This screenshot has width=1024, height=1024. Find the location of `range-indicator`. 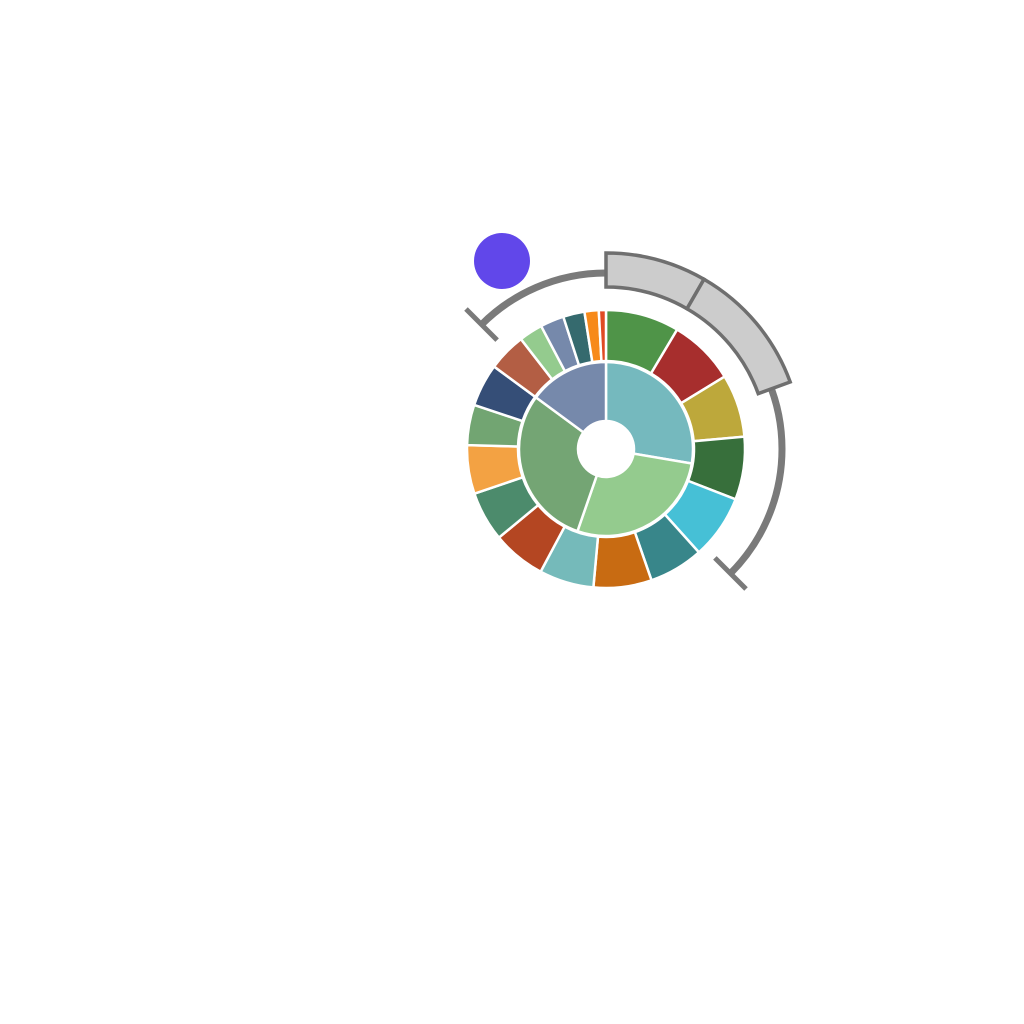

range-indicator is located at coordinates (628, 421).